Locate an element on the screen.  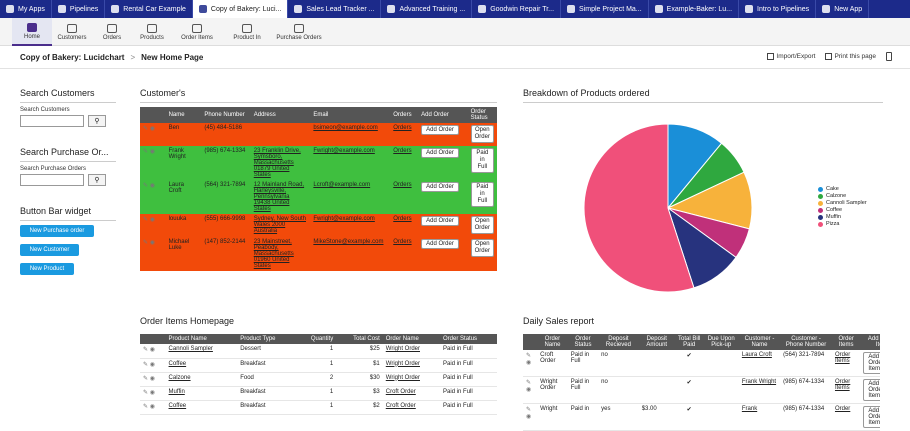
app-tab-0: My Apps is located at coordinates (26, 9).